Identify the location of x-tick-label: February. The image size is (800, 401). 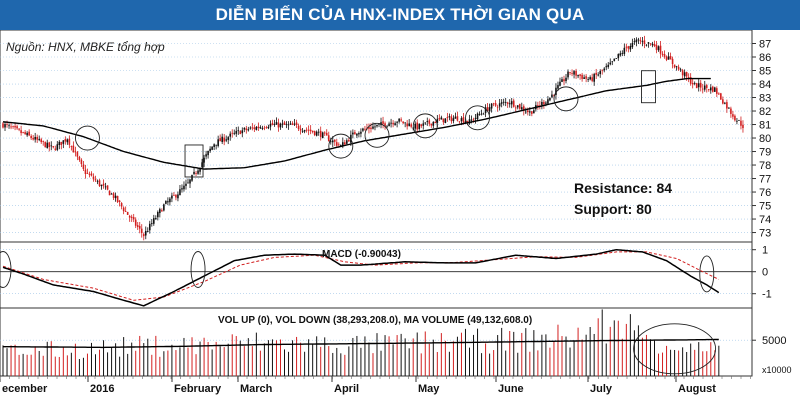
(198, 389).